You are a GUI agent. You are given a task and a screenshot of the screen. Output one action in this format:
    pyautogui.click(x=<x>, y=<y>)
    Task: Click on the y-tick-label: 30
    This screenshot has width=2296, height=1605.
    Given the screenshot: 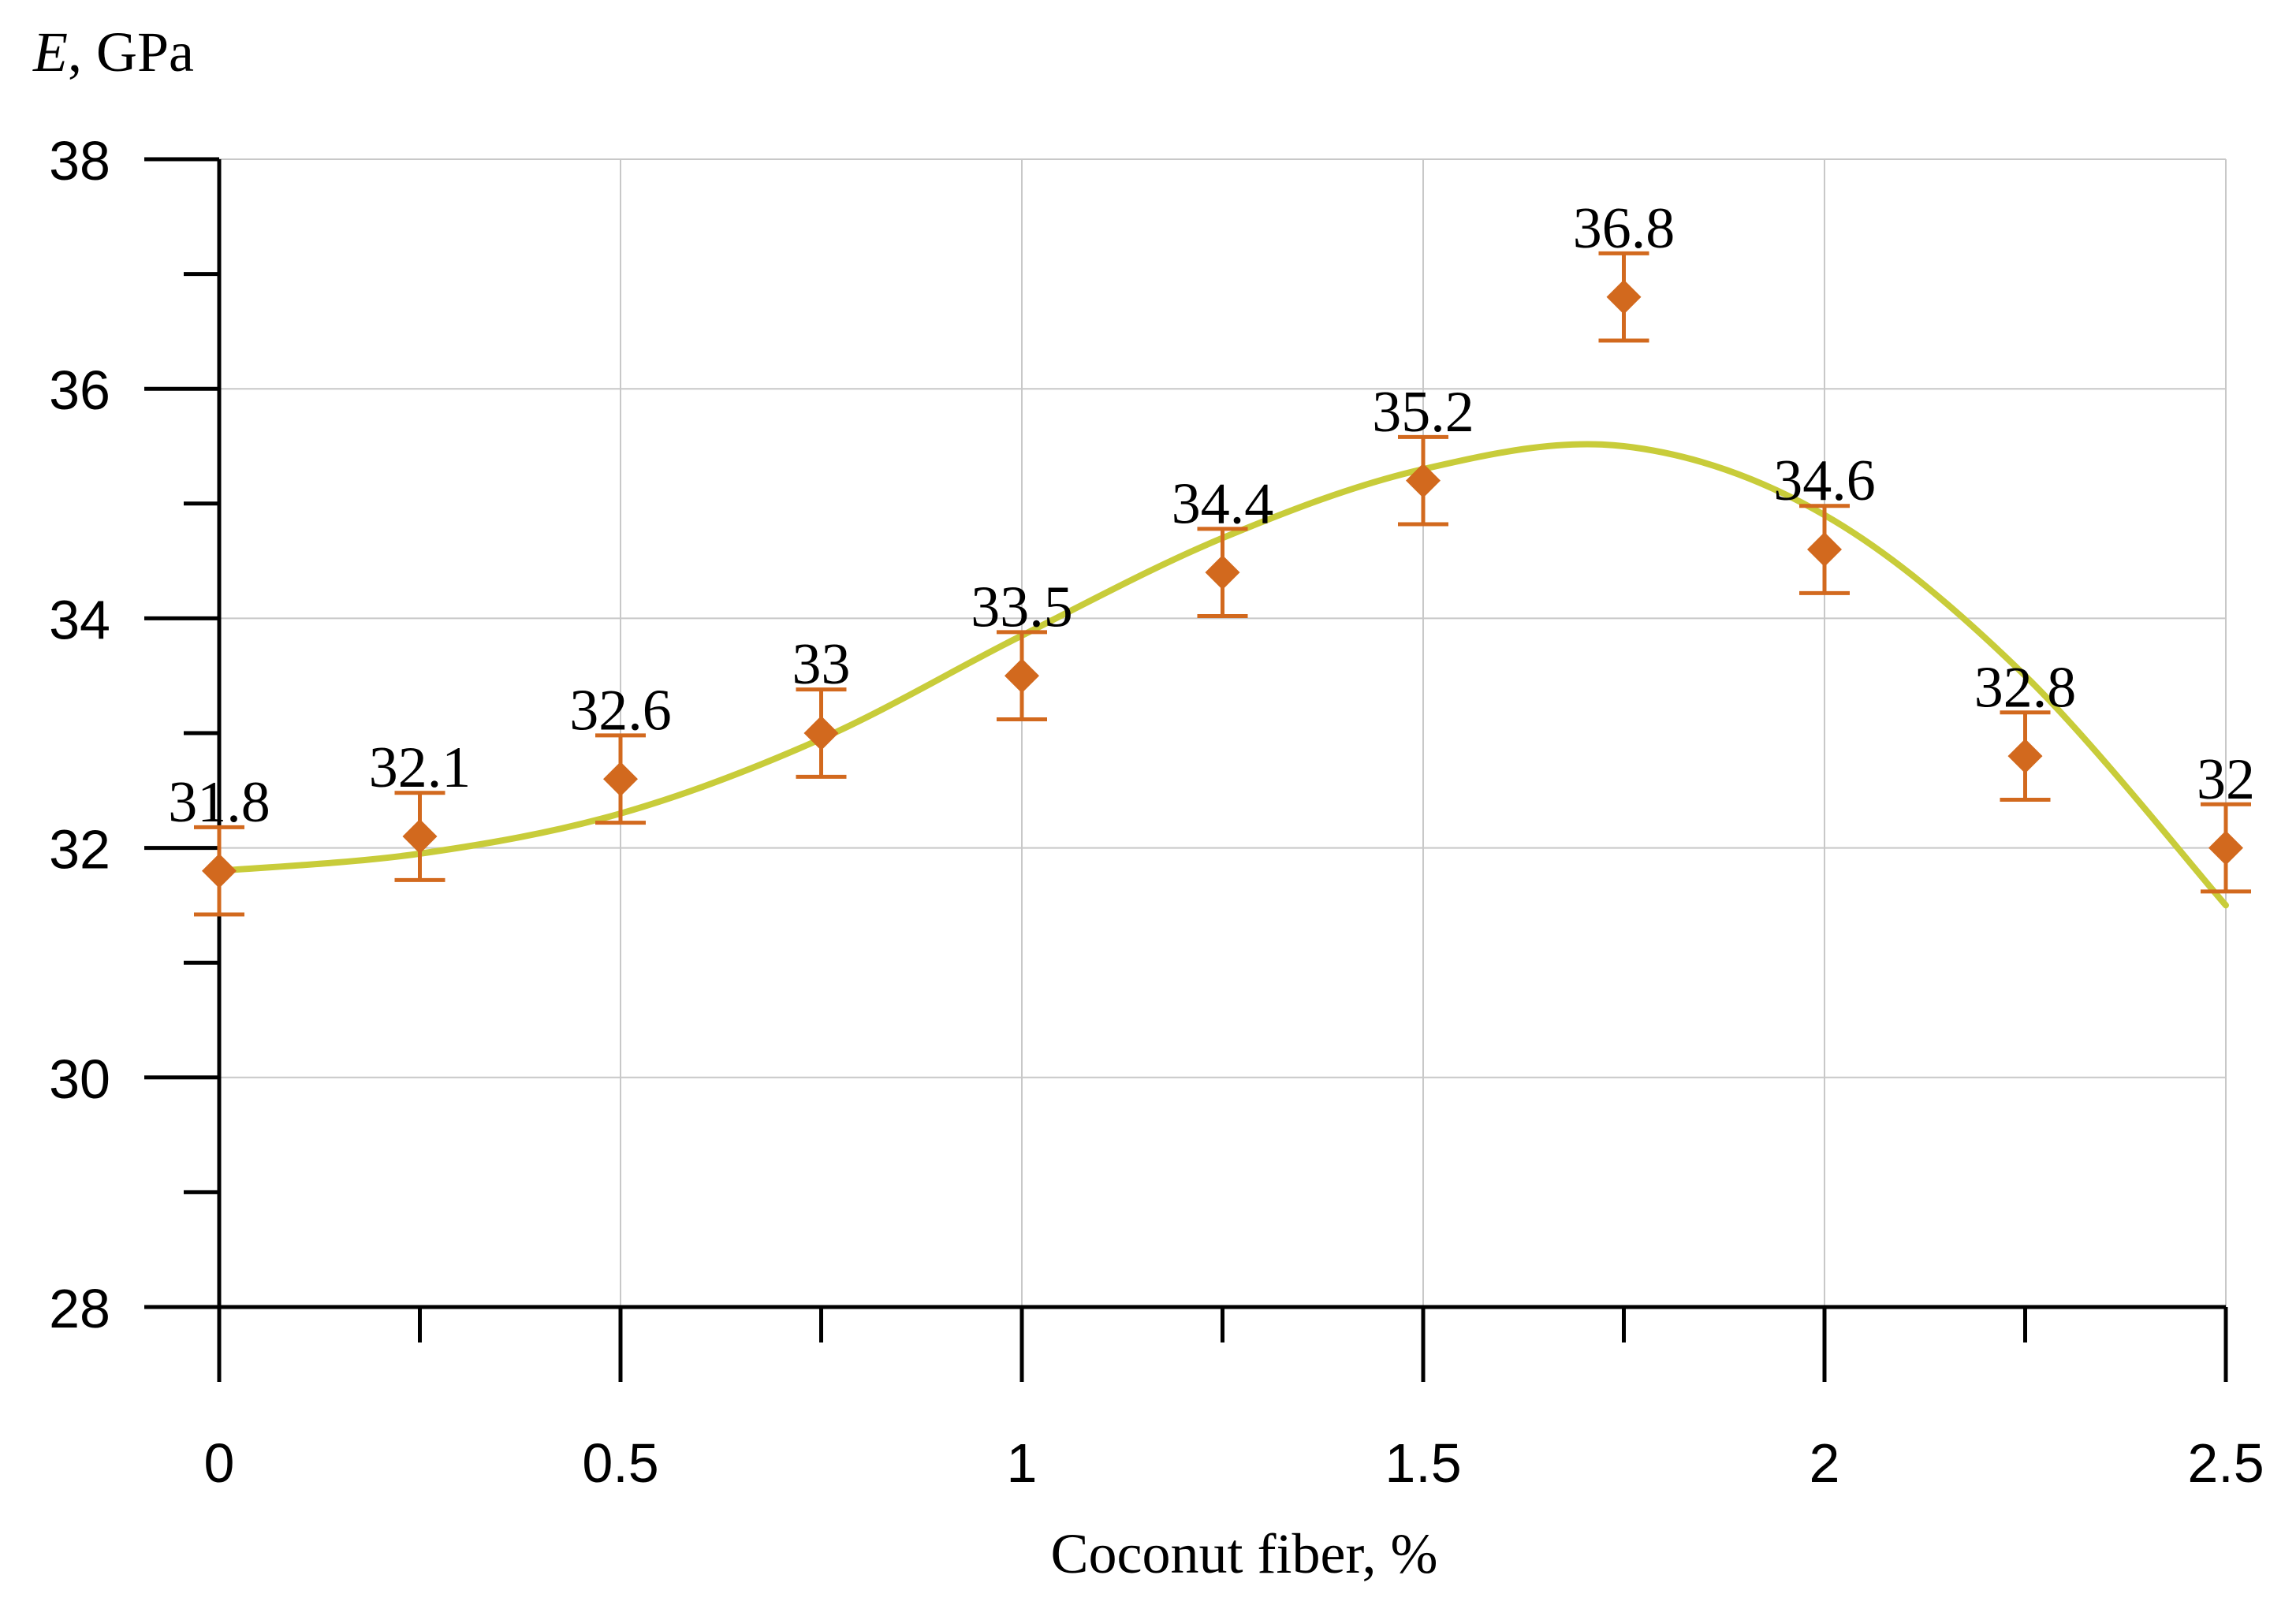 What is the action you would take?
    pyautogui.click(x=79, y=1079)
    